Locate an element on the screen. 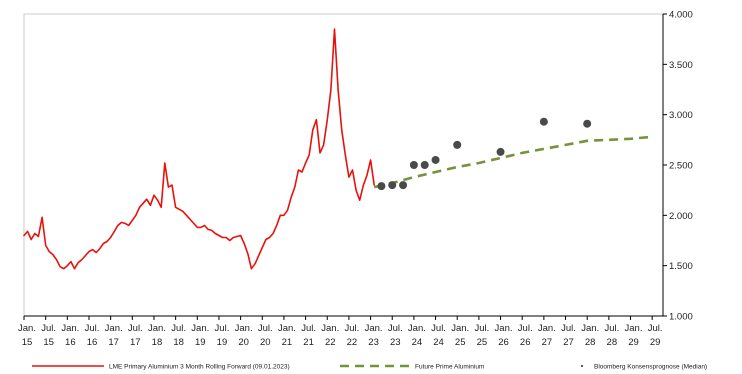  legend-swatch-bloomberg is located at coordinates (582, 366).